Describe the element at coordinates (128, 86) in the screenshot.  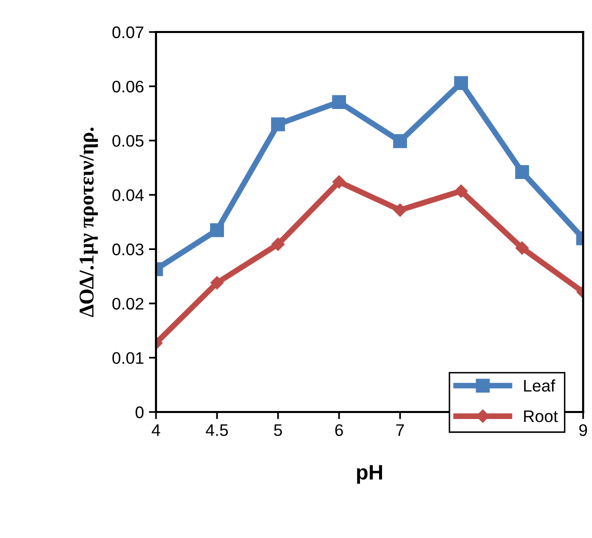
I see `y-tick-label: 0.06` at that location.